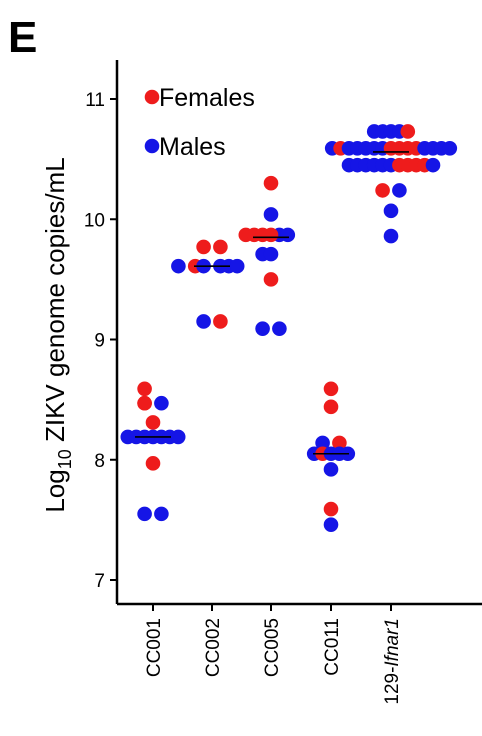  I want to click on legend-label: Males, so click(192, 147).